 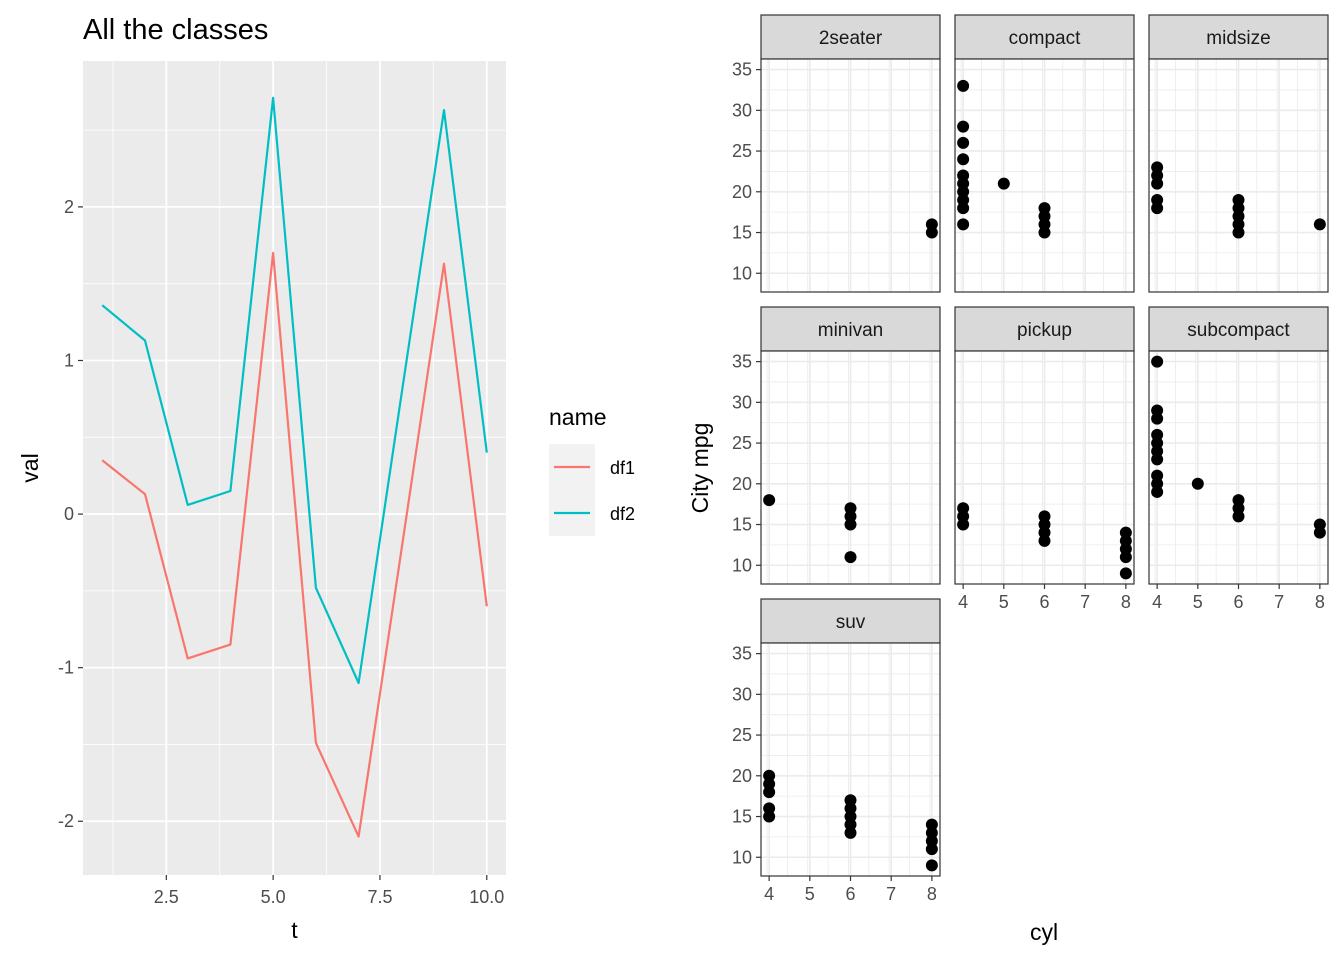 I want to click on facet-minivan: minivan 10 15 20 25 30 35, so click(x=836, y=445).